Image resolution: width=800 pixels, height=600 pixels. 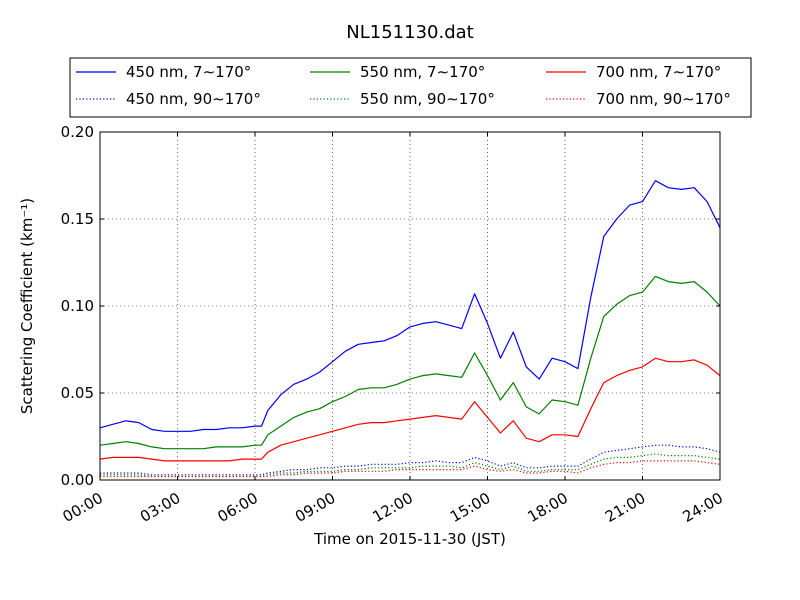 What do you see at coordinates (625, 507) in the screenshot?
I see `x-tick-label: 21:00` at bounding box center [625, 507].